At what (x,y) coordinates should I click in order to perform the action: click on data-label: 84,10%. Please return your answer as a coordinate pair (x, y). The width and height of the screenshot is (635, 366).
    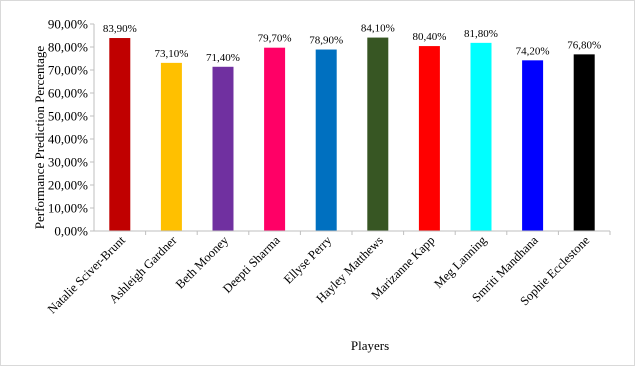
    Looking at the image, I should click on (378, 29).